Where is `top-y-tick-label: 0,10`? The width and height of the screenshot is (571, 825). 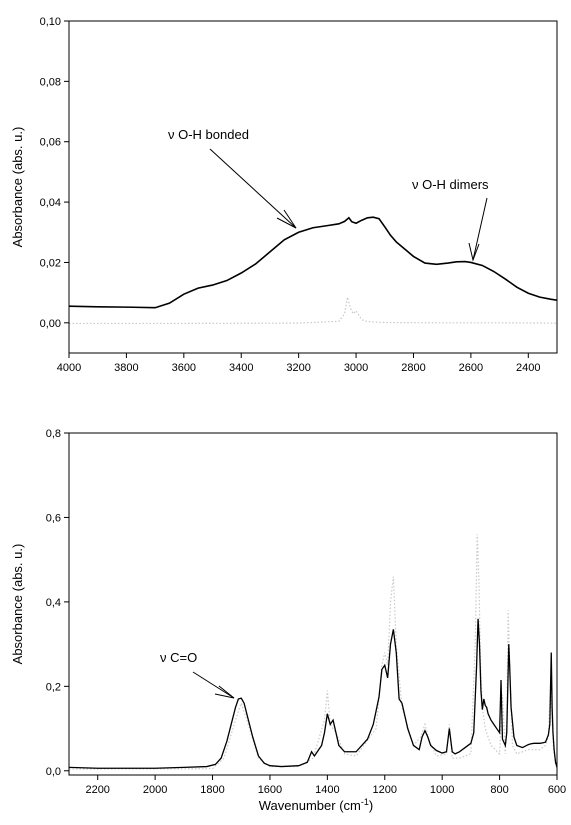 top-y-tick-label: 0,10 is located at coordinates (50, 22).